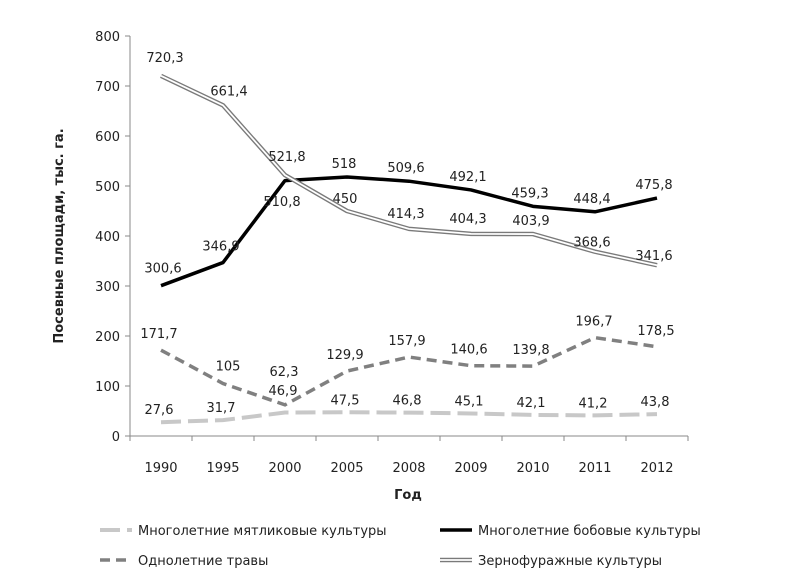  I want to click on legend-item: Зернофуражные культуры, so click(551, 561).